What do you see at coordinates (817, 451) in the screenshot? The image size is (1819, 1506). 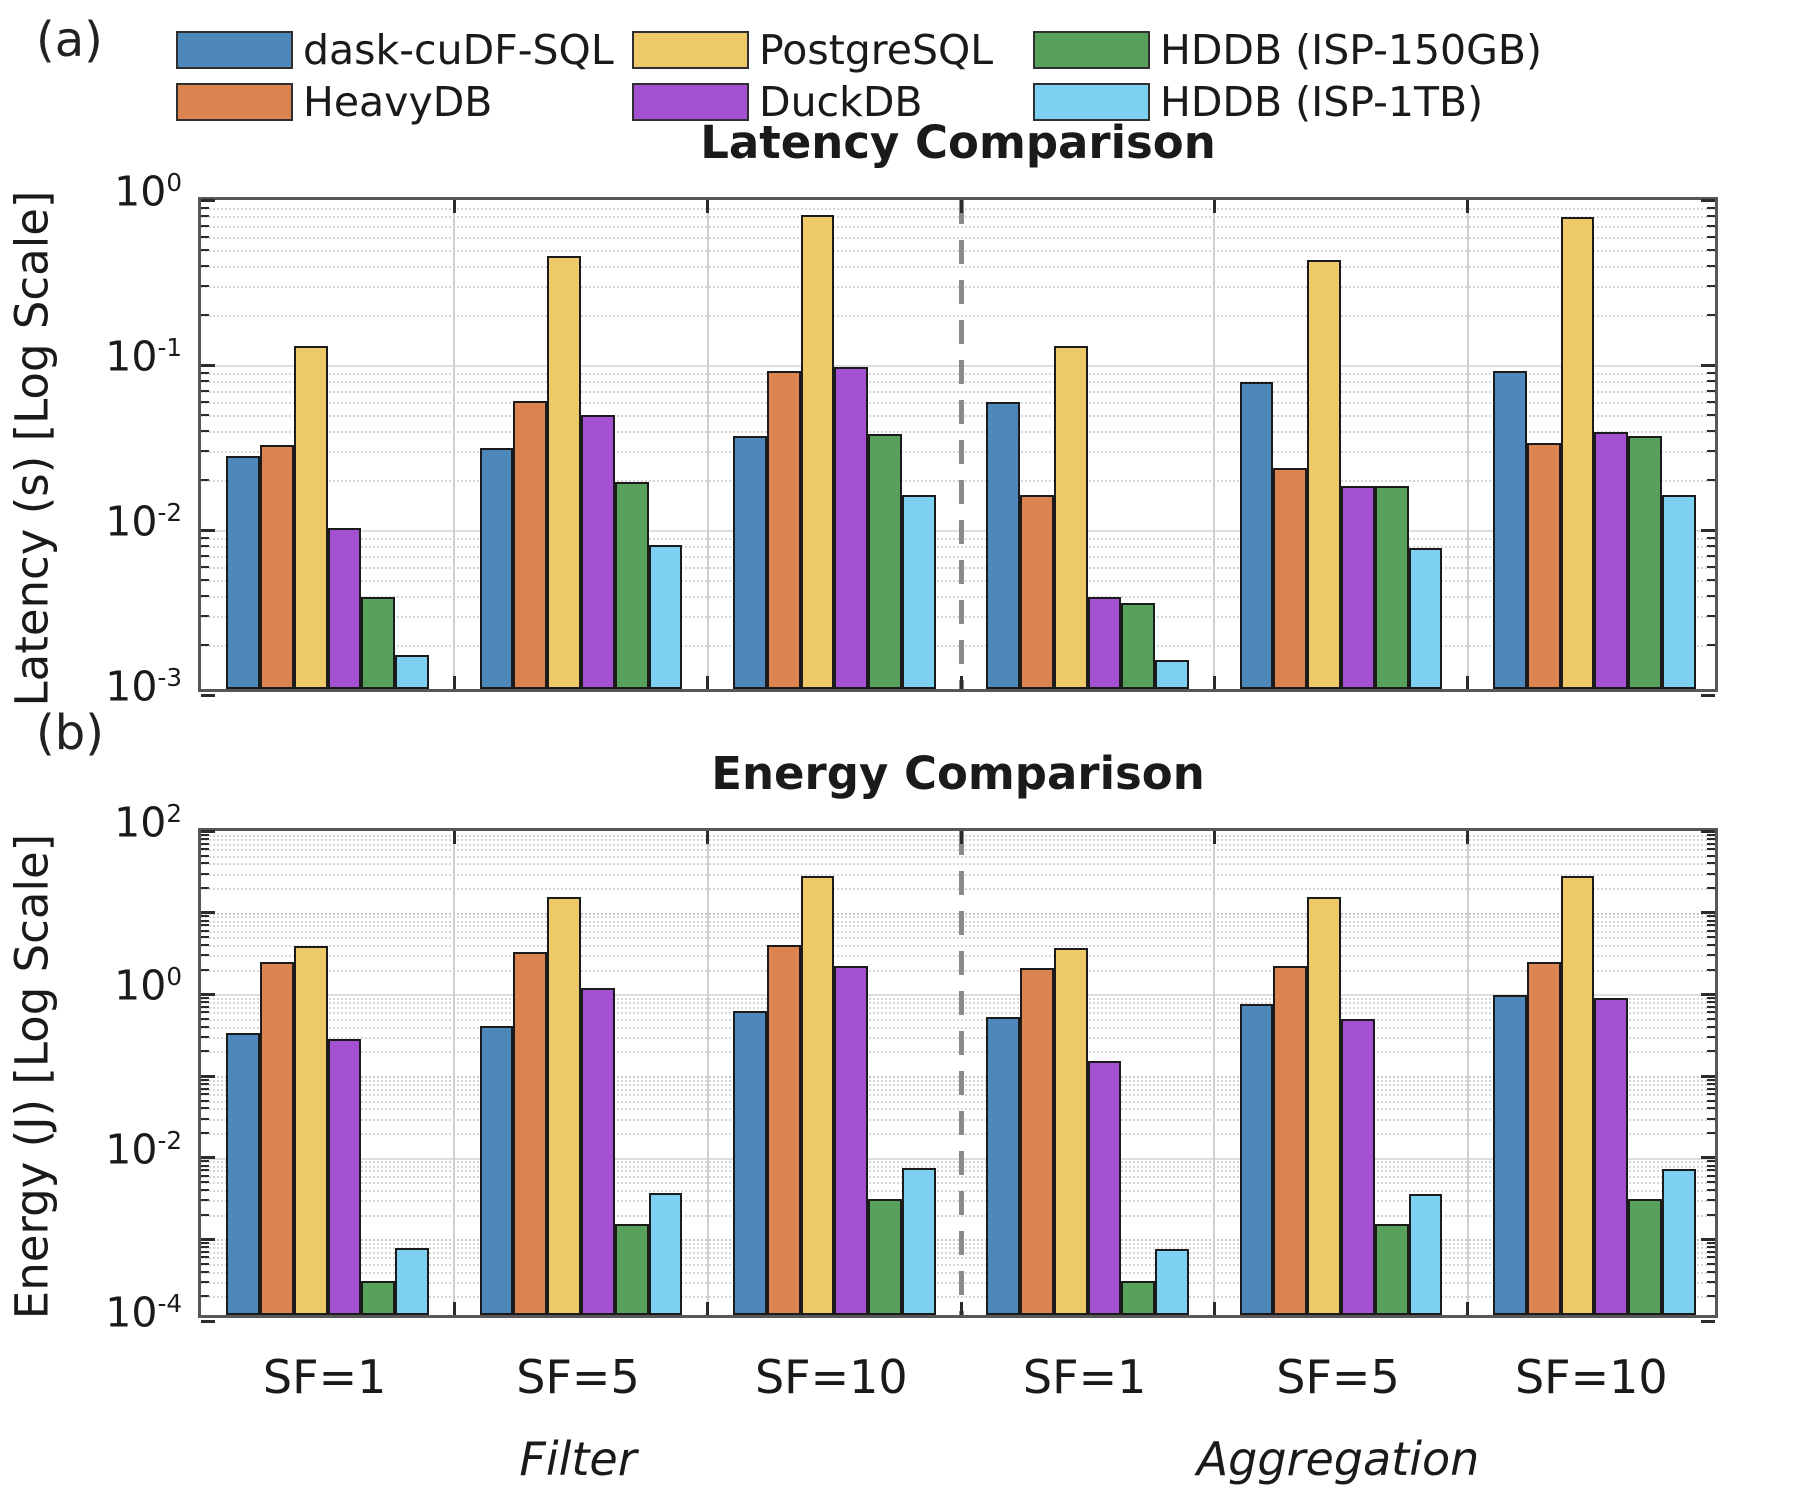 I see `bar-postgresql-group3` at bounding box center [817, 451].